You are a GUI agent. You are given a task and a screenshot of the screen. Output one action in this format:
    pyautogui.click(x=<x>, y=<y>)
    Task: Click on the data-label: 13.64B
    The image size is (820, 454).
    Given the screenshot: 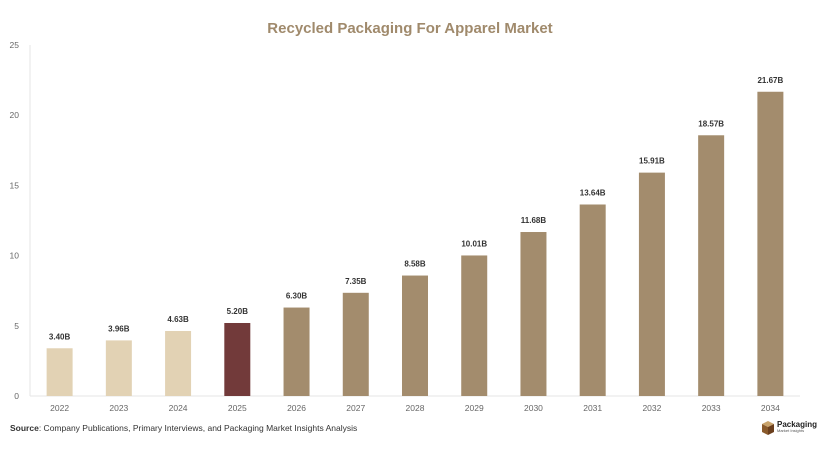 What is the action you would take?
    pyautogui.click(x=593, y=192)
    